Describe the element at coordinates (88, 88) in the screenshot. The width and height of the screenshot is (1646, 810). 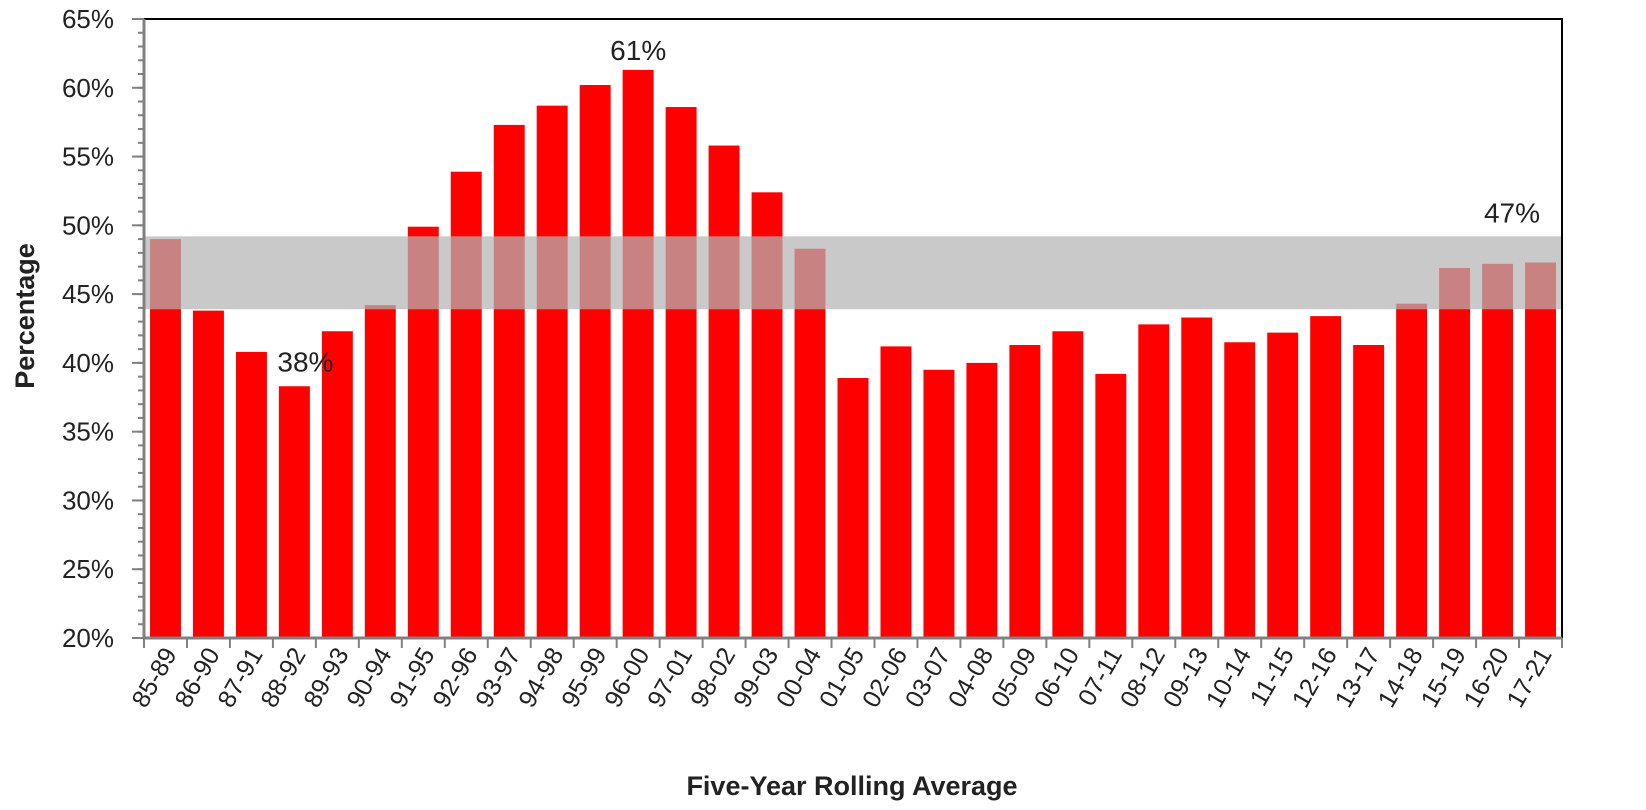
I see `y-tick-label: 60%` at that location.